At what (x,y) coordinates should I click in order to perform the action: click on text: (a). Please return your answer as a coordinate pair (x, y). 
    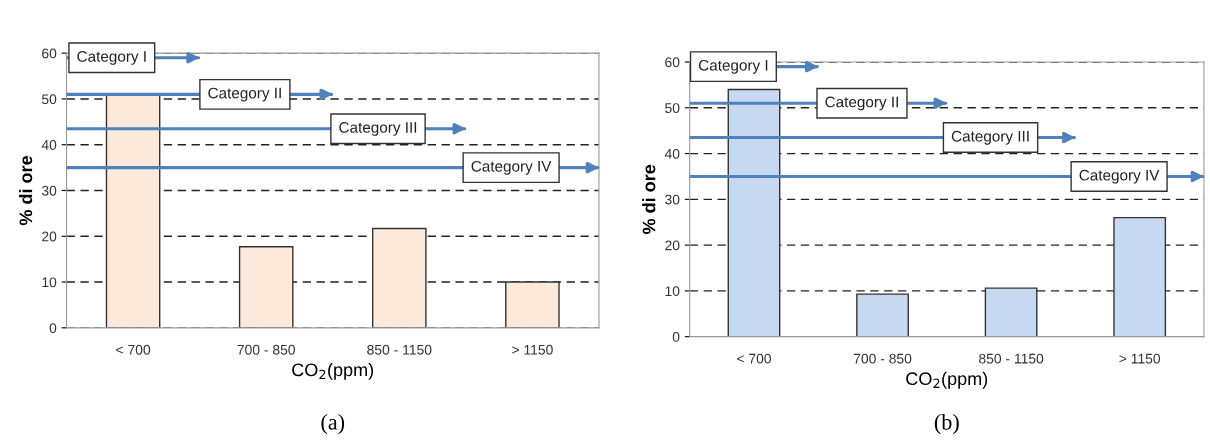
    Looking at the image, I should click on (333, 424).